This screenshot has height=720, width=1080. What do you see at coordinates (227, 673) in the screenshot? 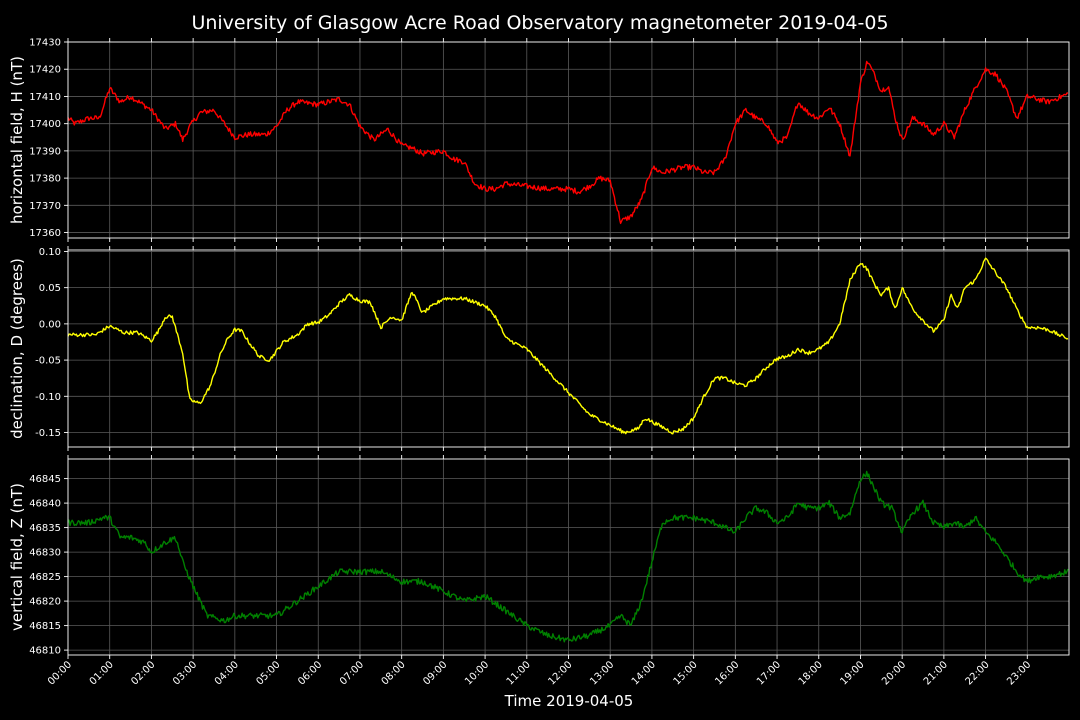
I see `x-tick-label: 04:00` at bounding box center [227, 673].